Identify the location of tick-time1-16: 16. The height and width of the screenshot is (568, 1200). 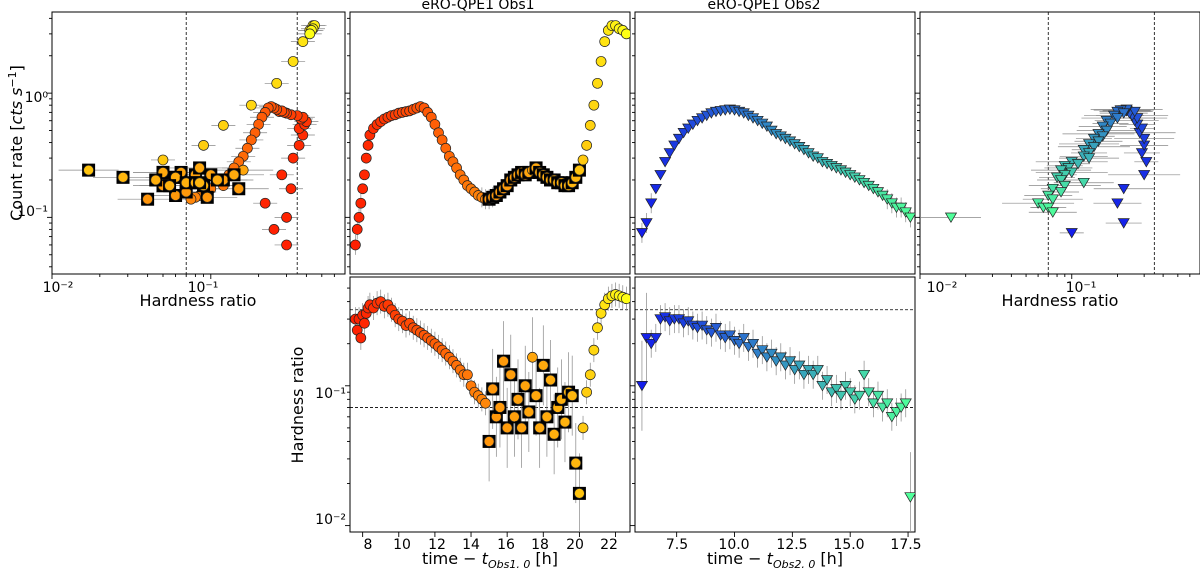
(506, 545).